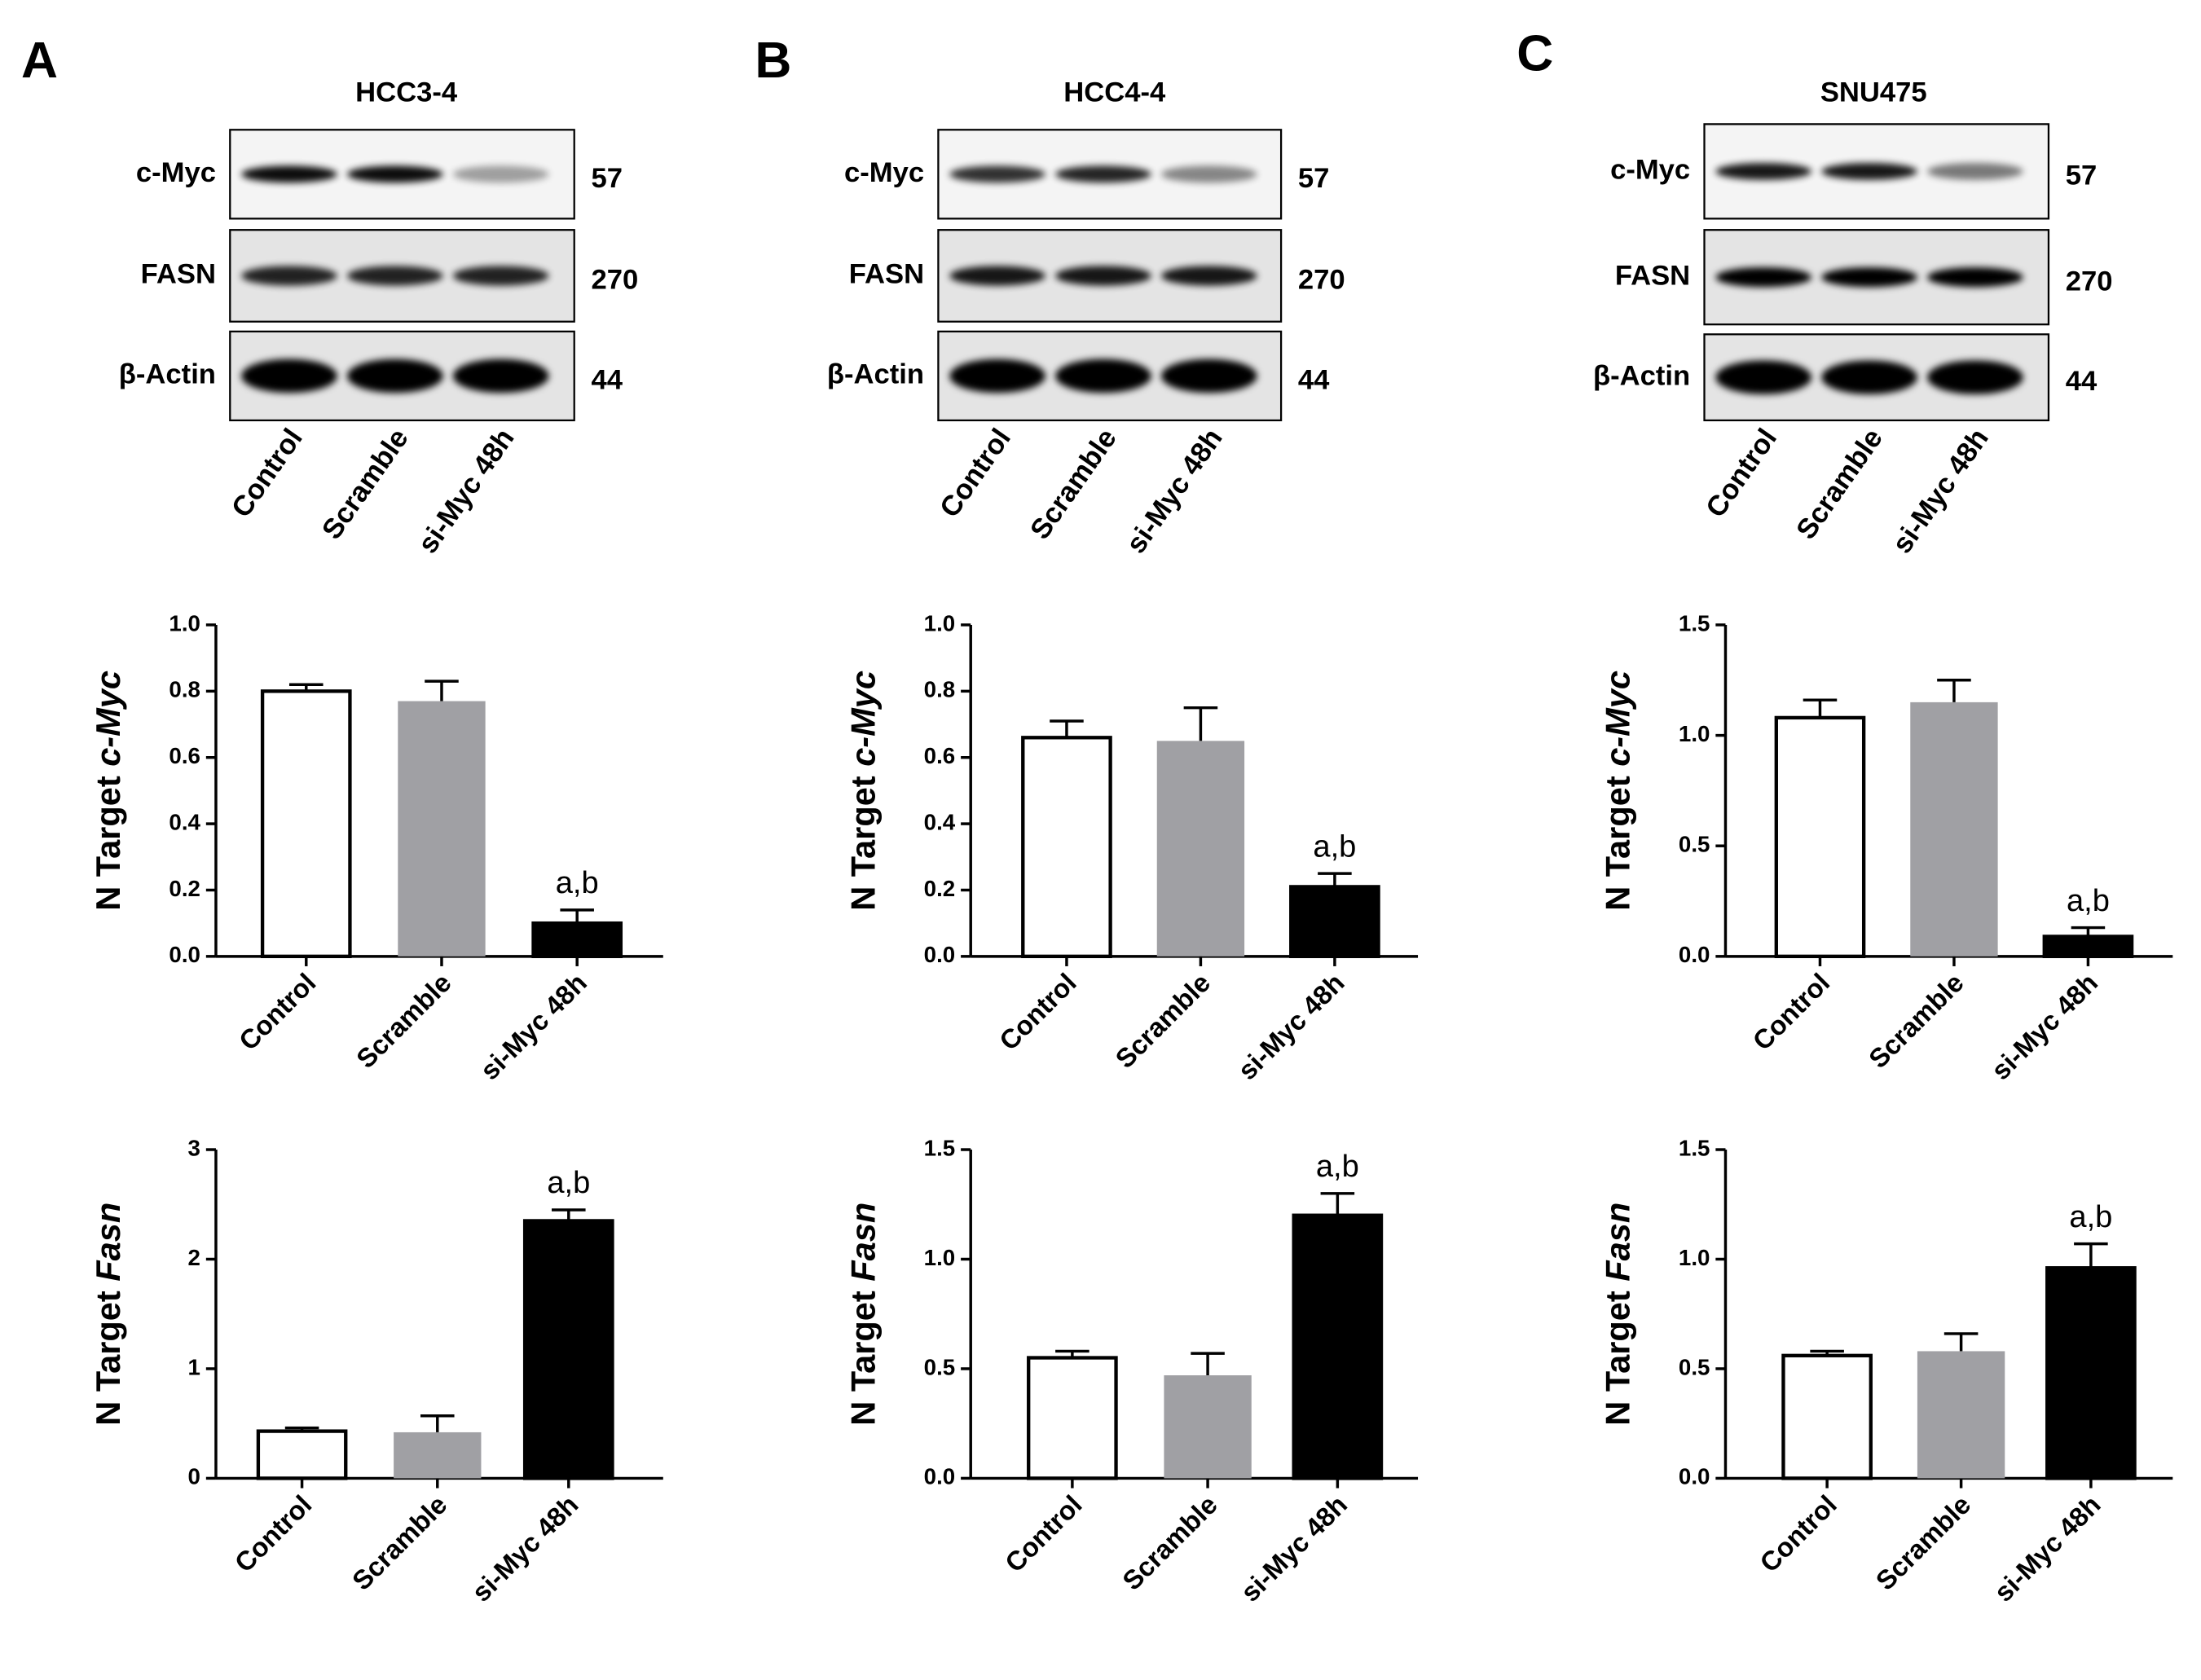 This screenshot has width=2201, height=1680. What do you see at coordinates (1742, 474) in the screenshot?
I see `lane-label: Control` at bounding box center [1742, 474].